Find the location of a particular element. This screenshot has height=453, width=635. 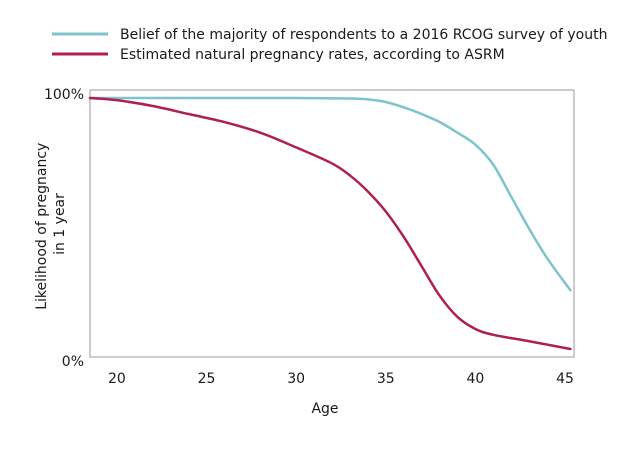

y-axis-label-line-2: in 1 year is located at coordinates (60, 224).